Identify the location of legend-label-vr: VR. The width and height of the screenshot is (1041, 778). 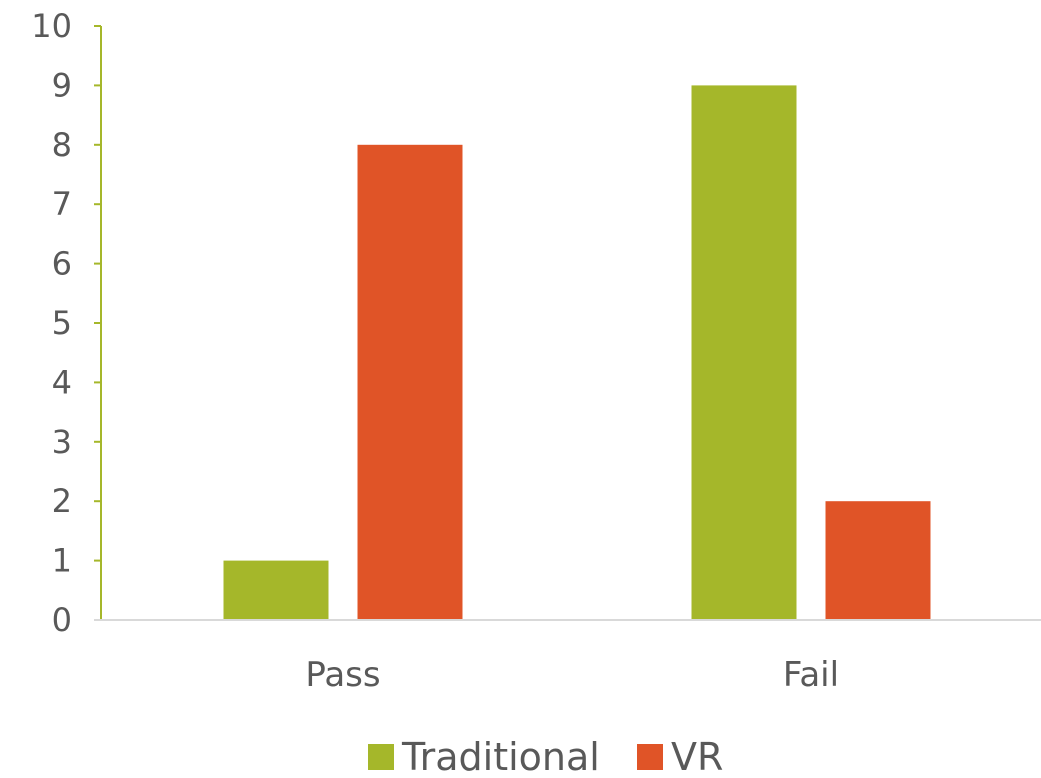
(697, 754).